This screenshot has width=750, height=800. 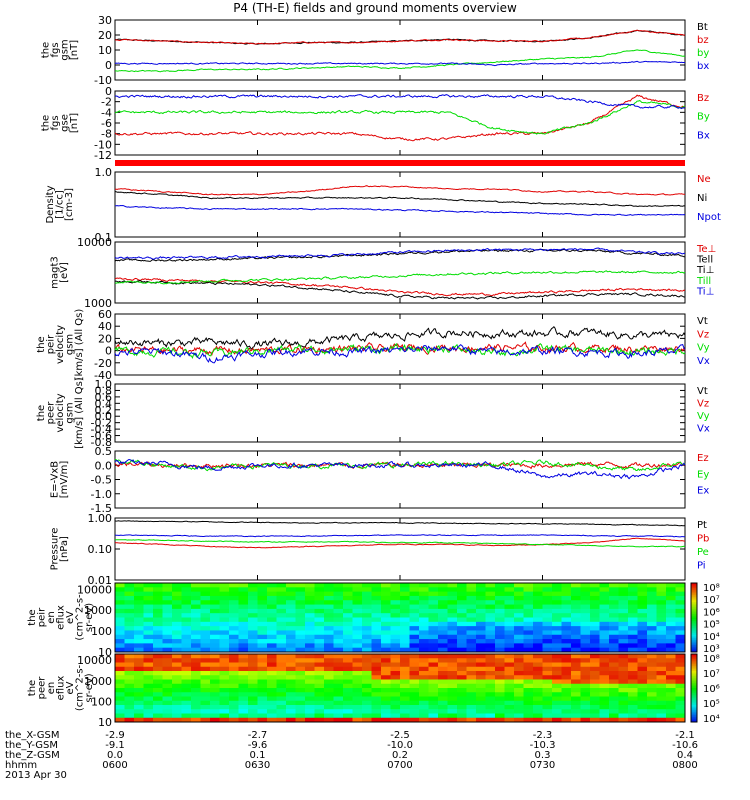 I want to click on x-axis-value: -2.3, so click(x=543, y=735).